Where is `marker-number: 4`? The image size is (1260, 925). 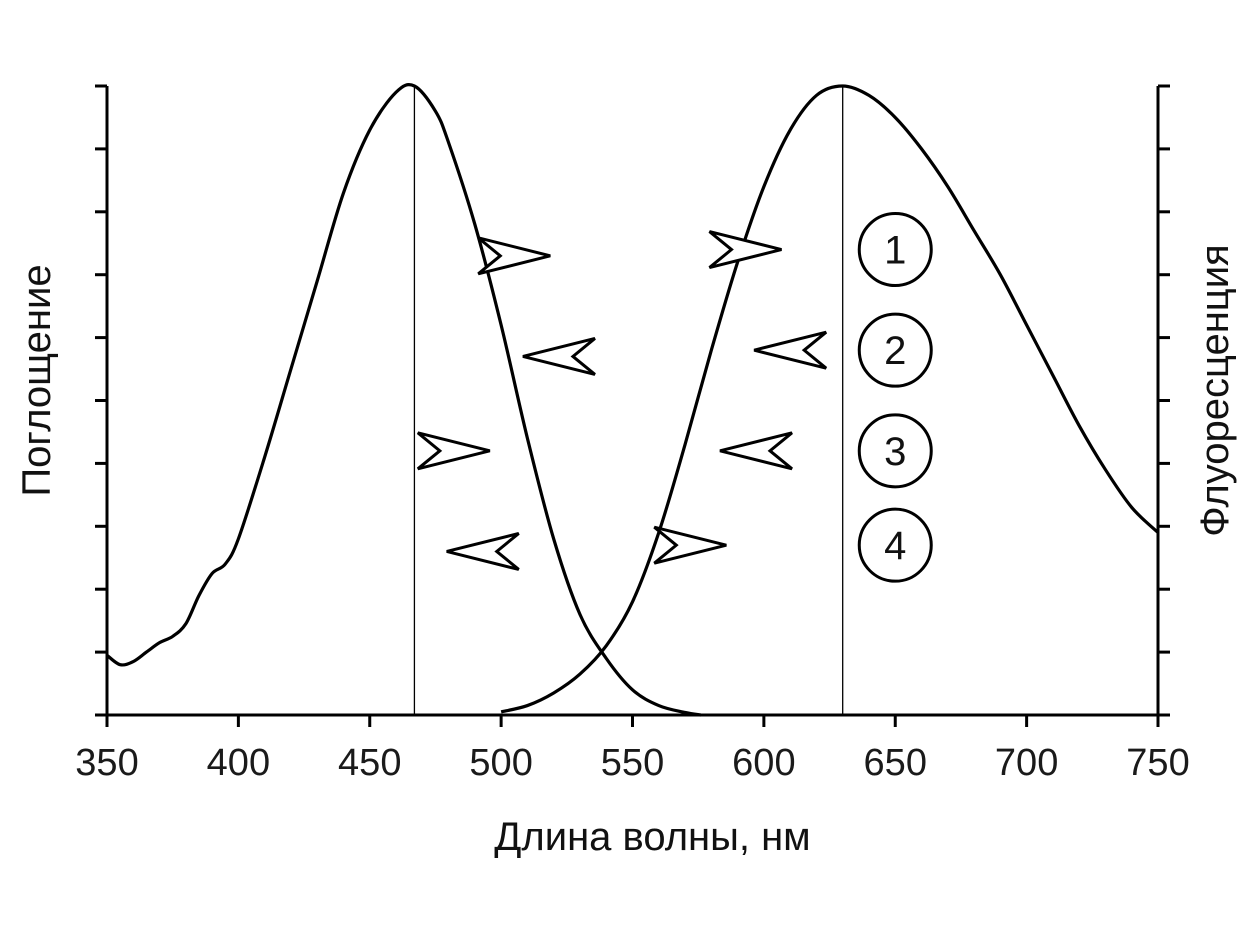 marker-number: 4 is located at coordinates (895, 546).